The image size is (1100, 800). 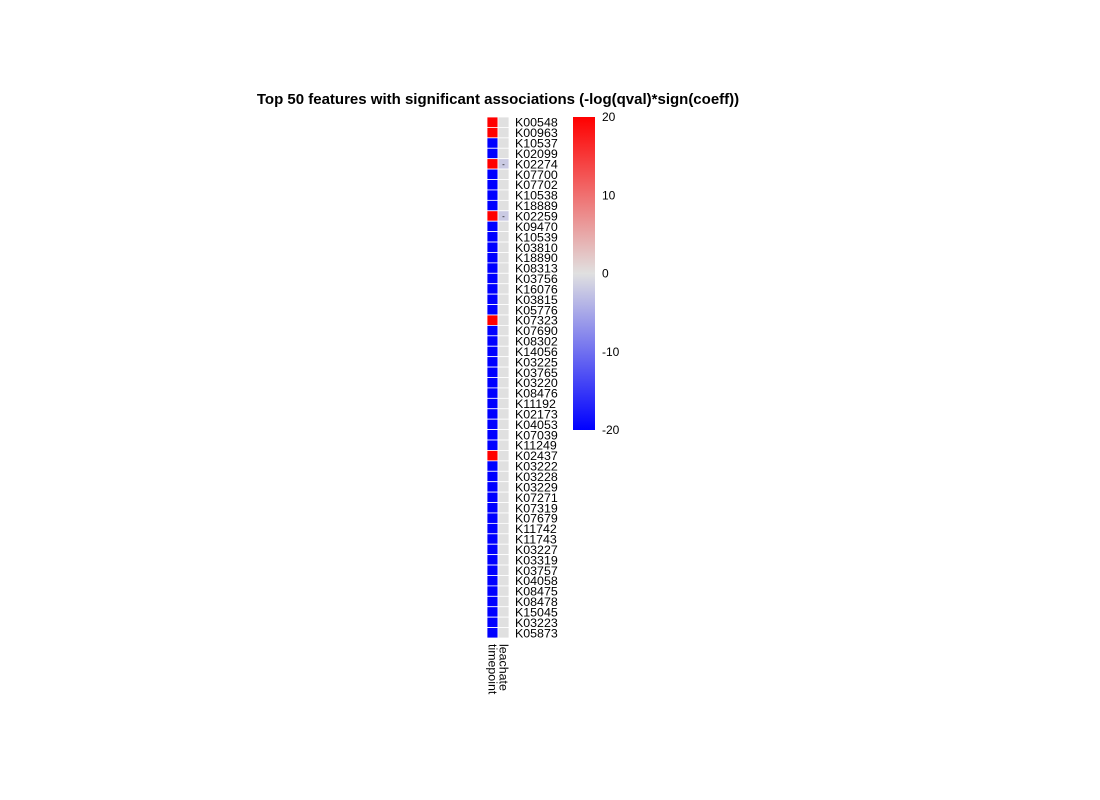 What do you see at coordinates (609, 117) in the screenshot?
I see `legend-tick-label: 20` at bounding box center [609, 117].